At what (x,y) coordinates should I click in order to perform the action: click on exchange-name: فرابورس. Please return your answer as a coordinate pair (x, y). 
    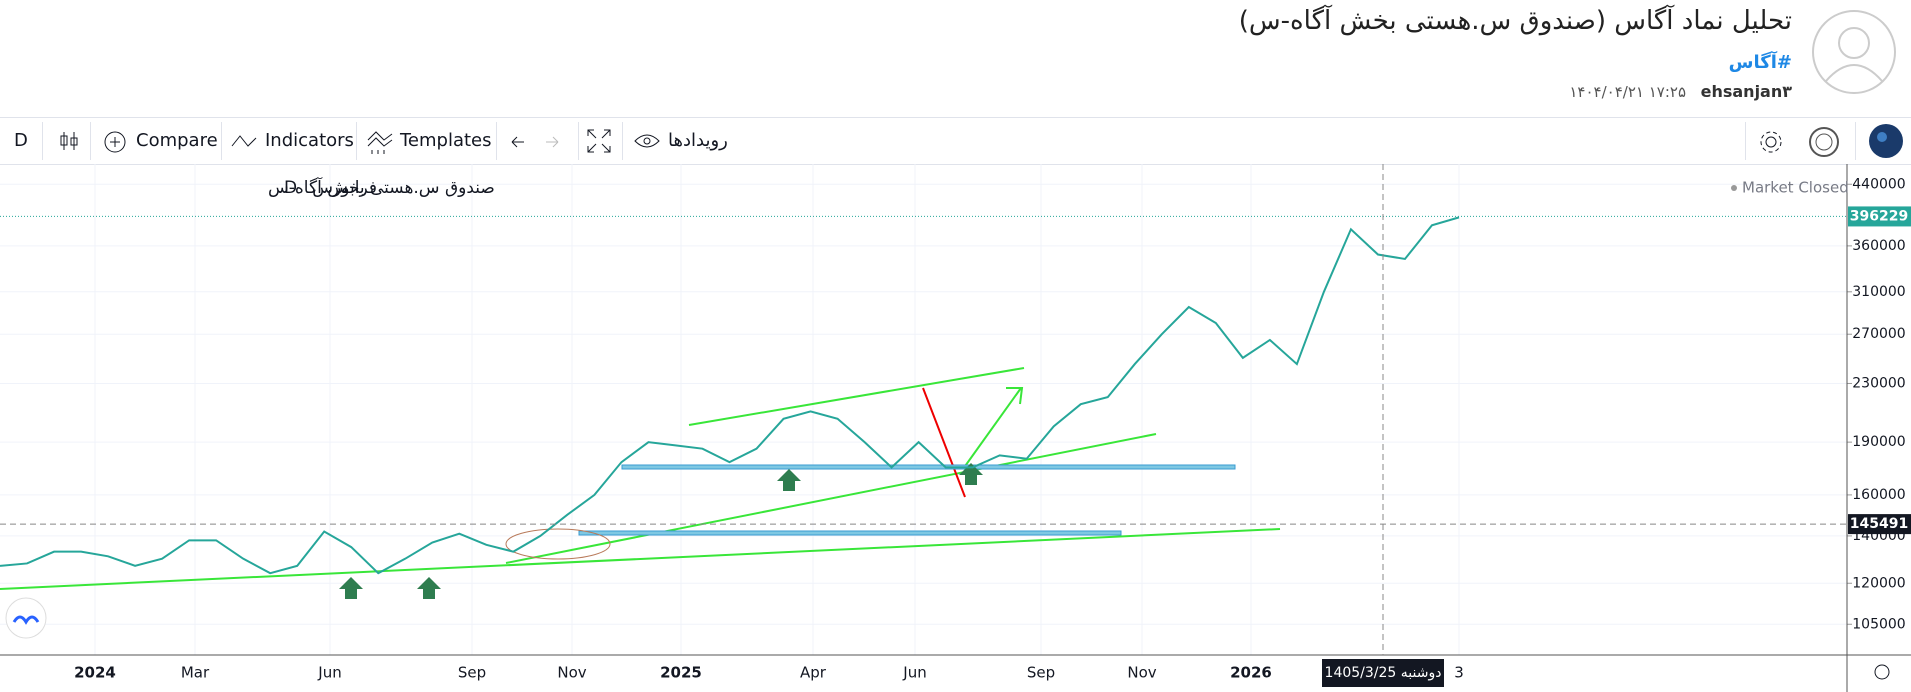
    Looking at the image, I should click on (344, 188).